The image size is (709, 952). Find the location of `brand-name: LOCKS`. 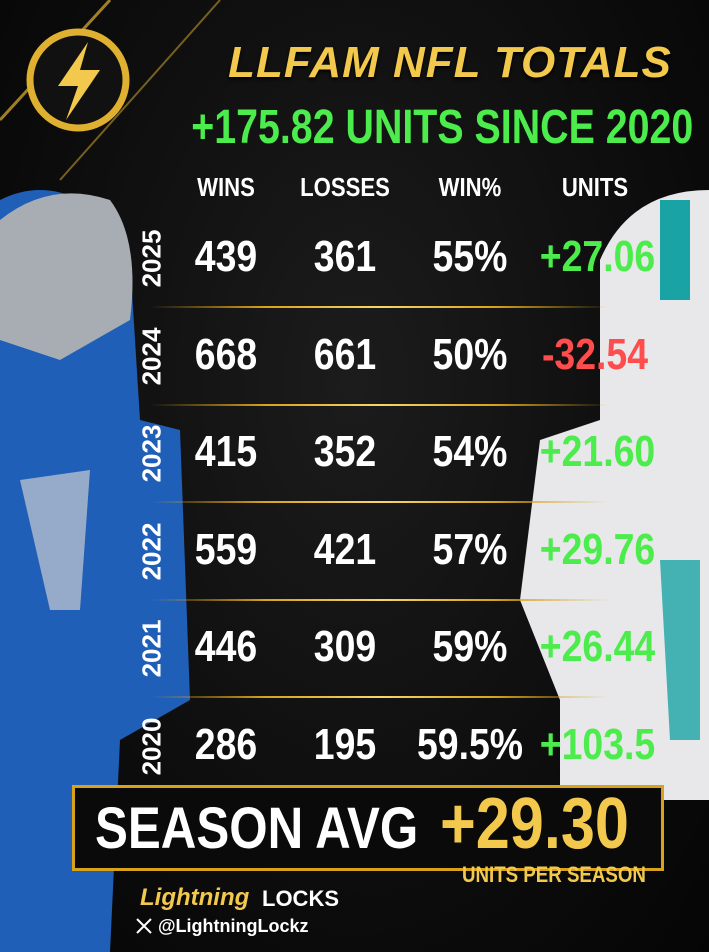

brand-name: LOCKS is located at coordinates (300, 898).